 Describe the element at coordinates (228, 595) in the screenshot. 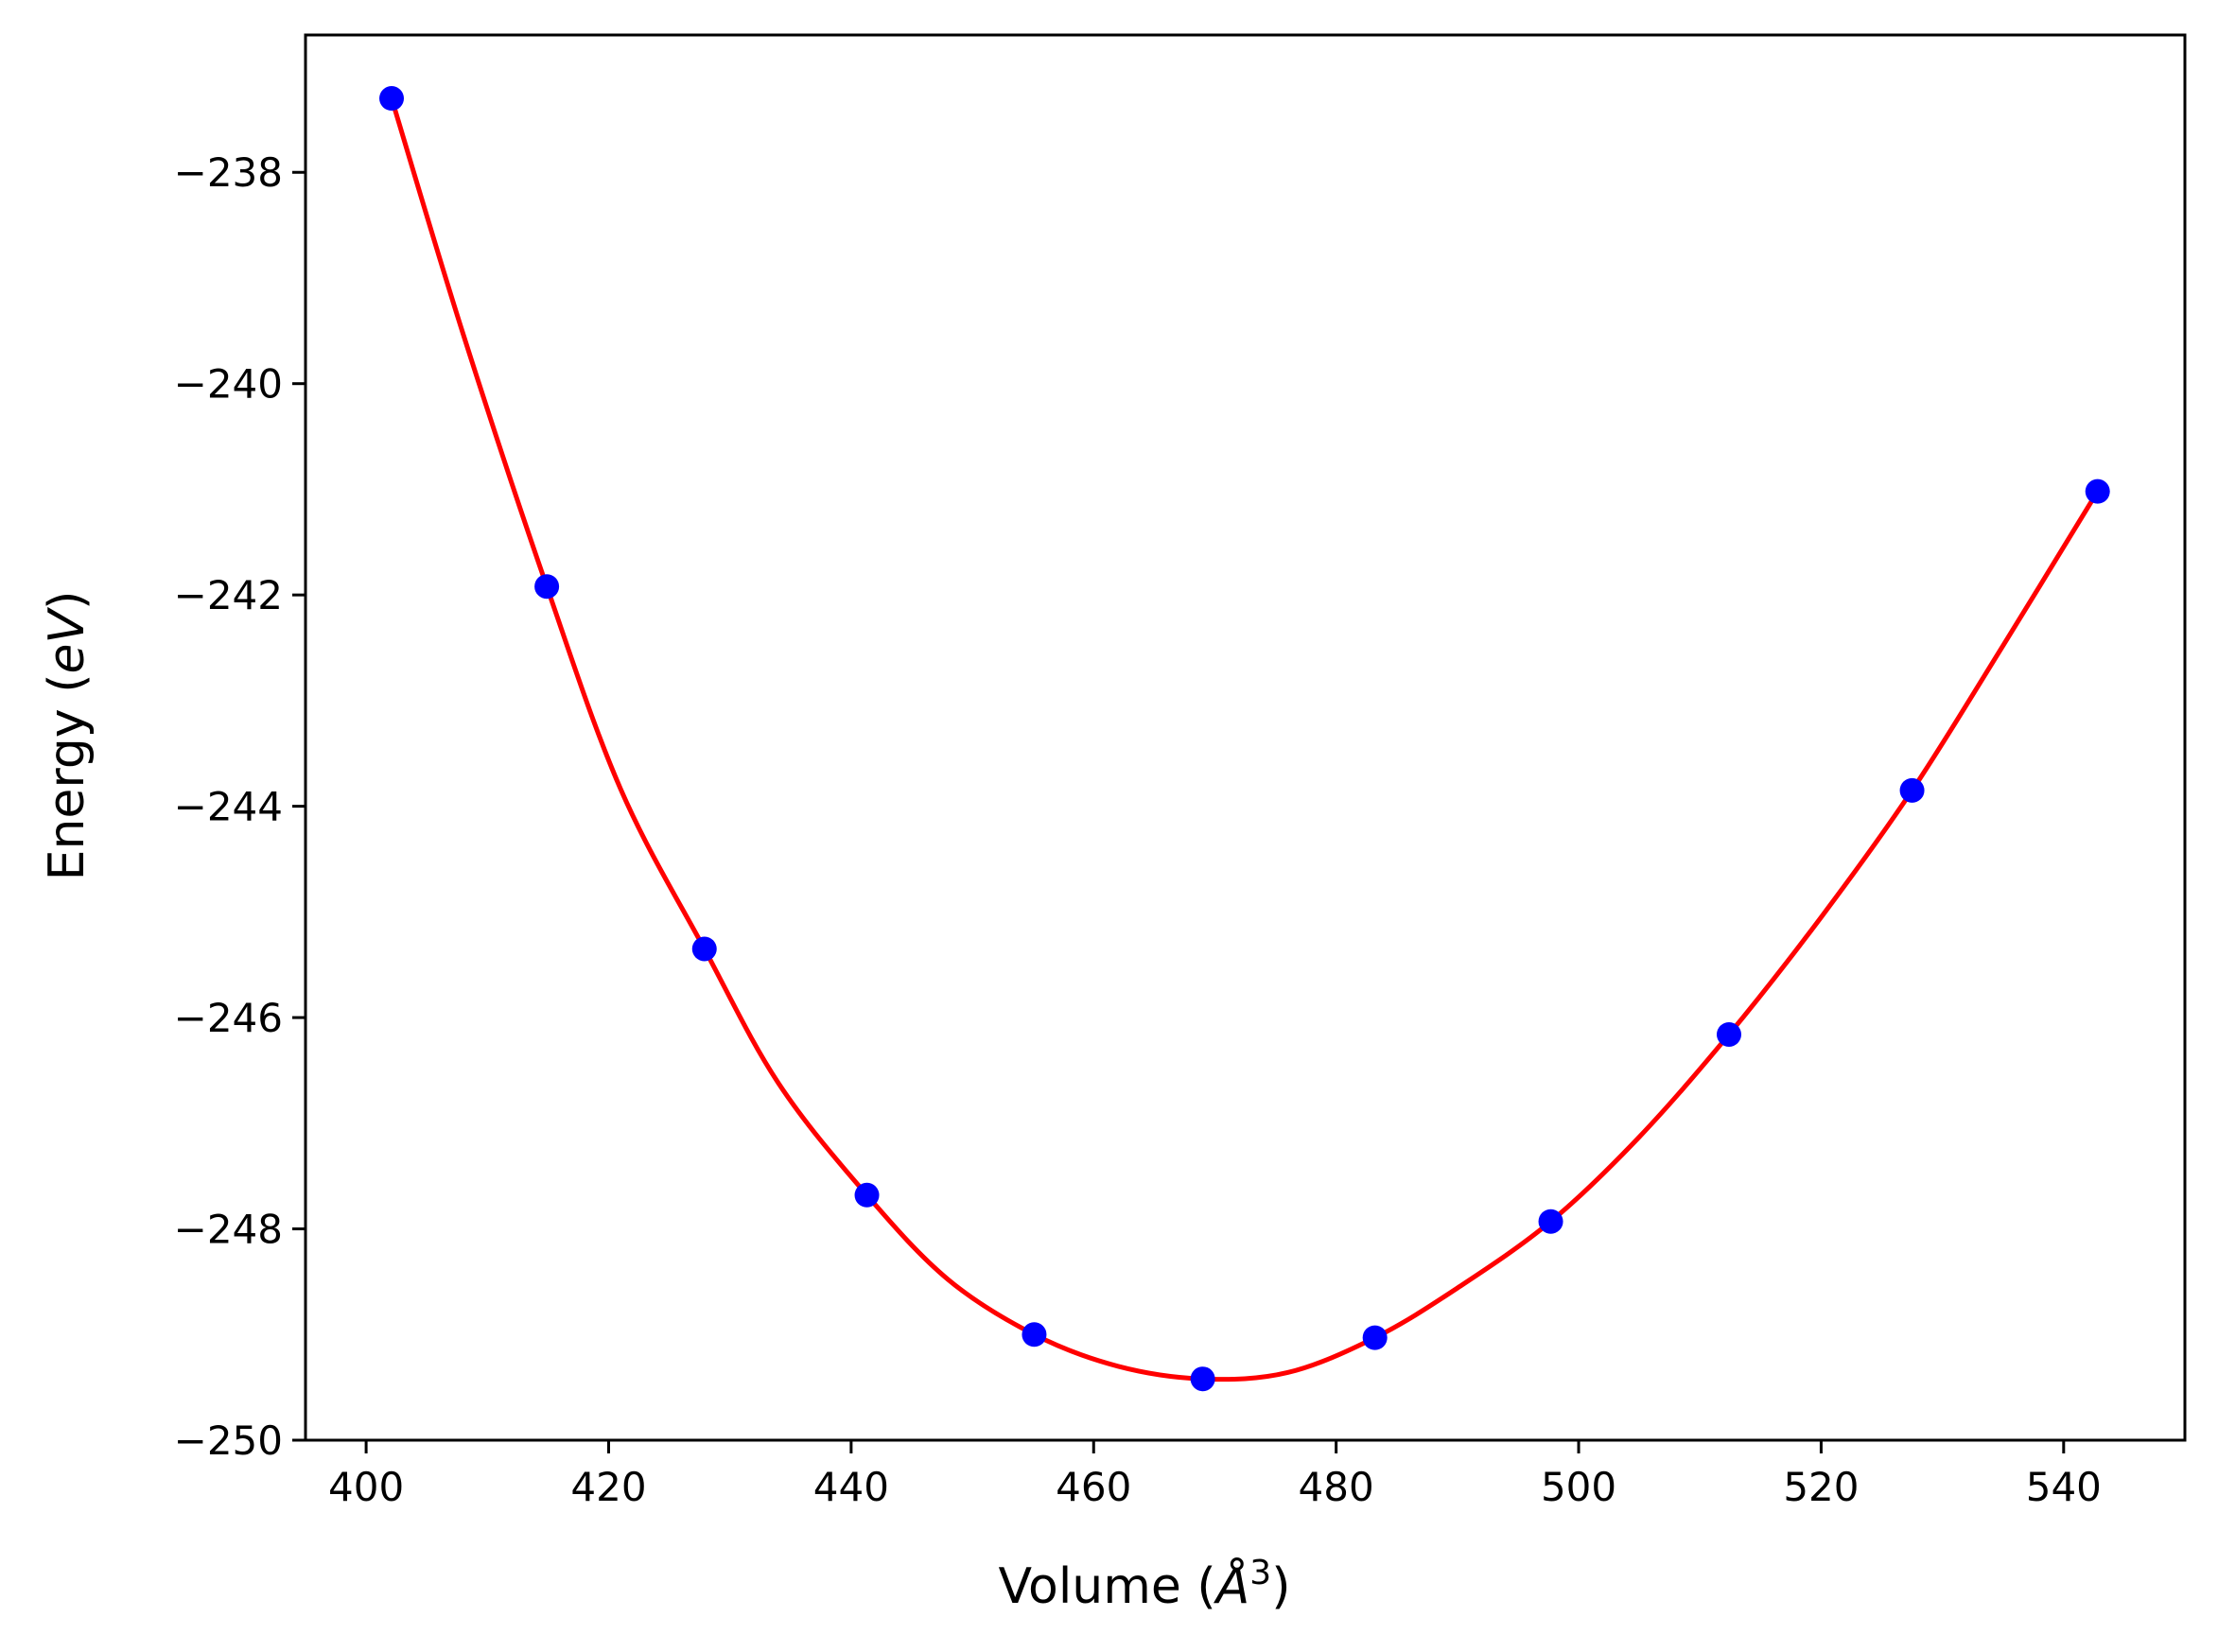

I see `y-tick-label: −242` at that location.